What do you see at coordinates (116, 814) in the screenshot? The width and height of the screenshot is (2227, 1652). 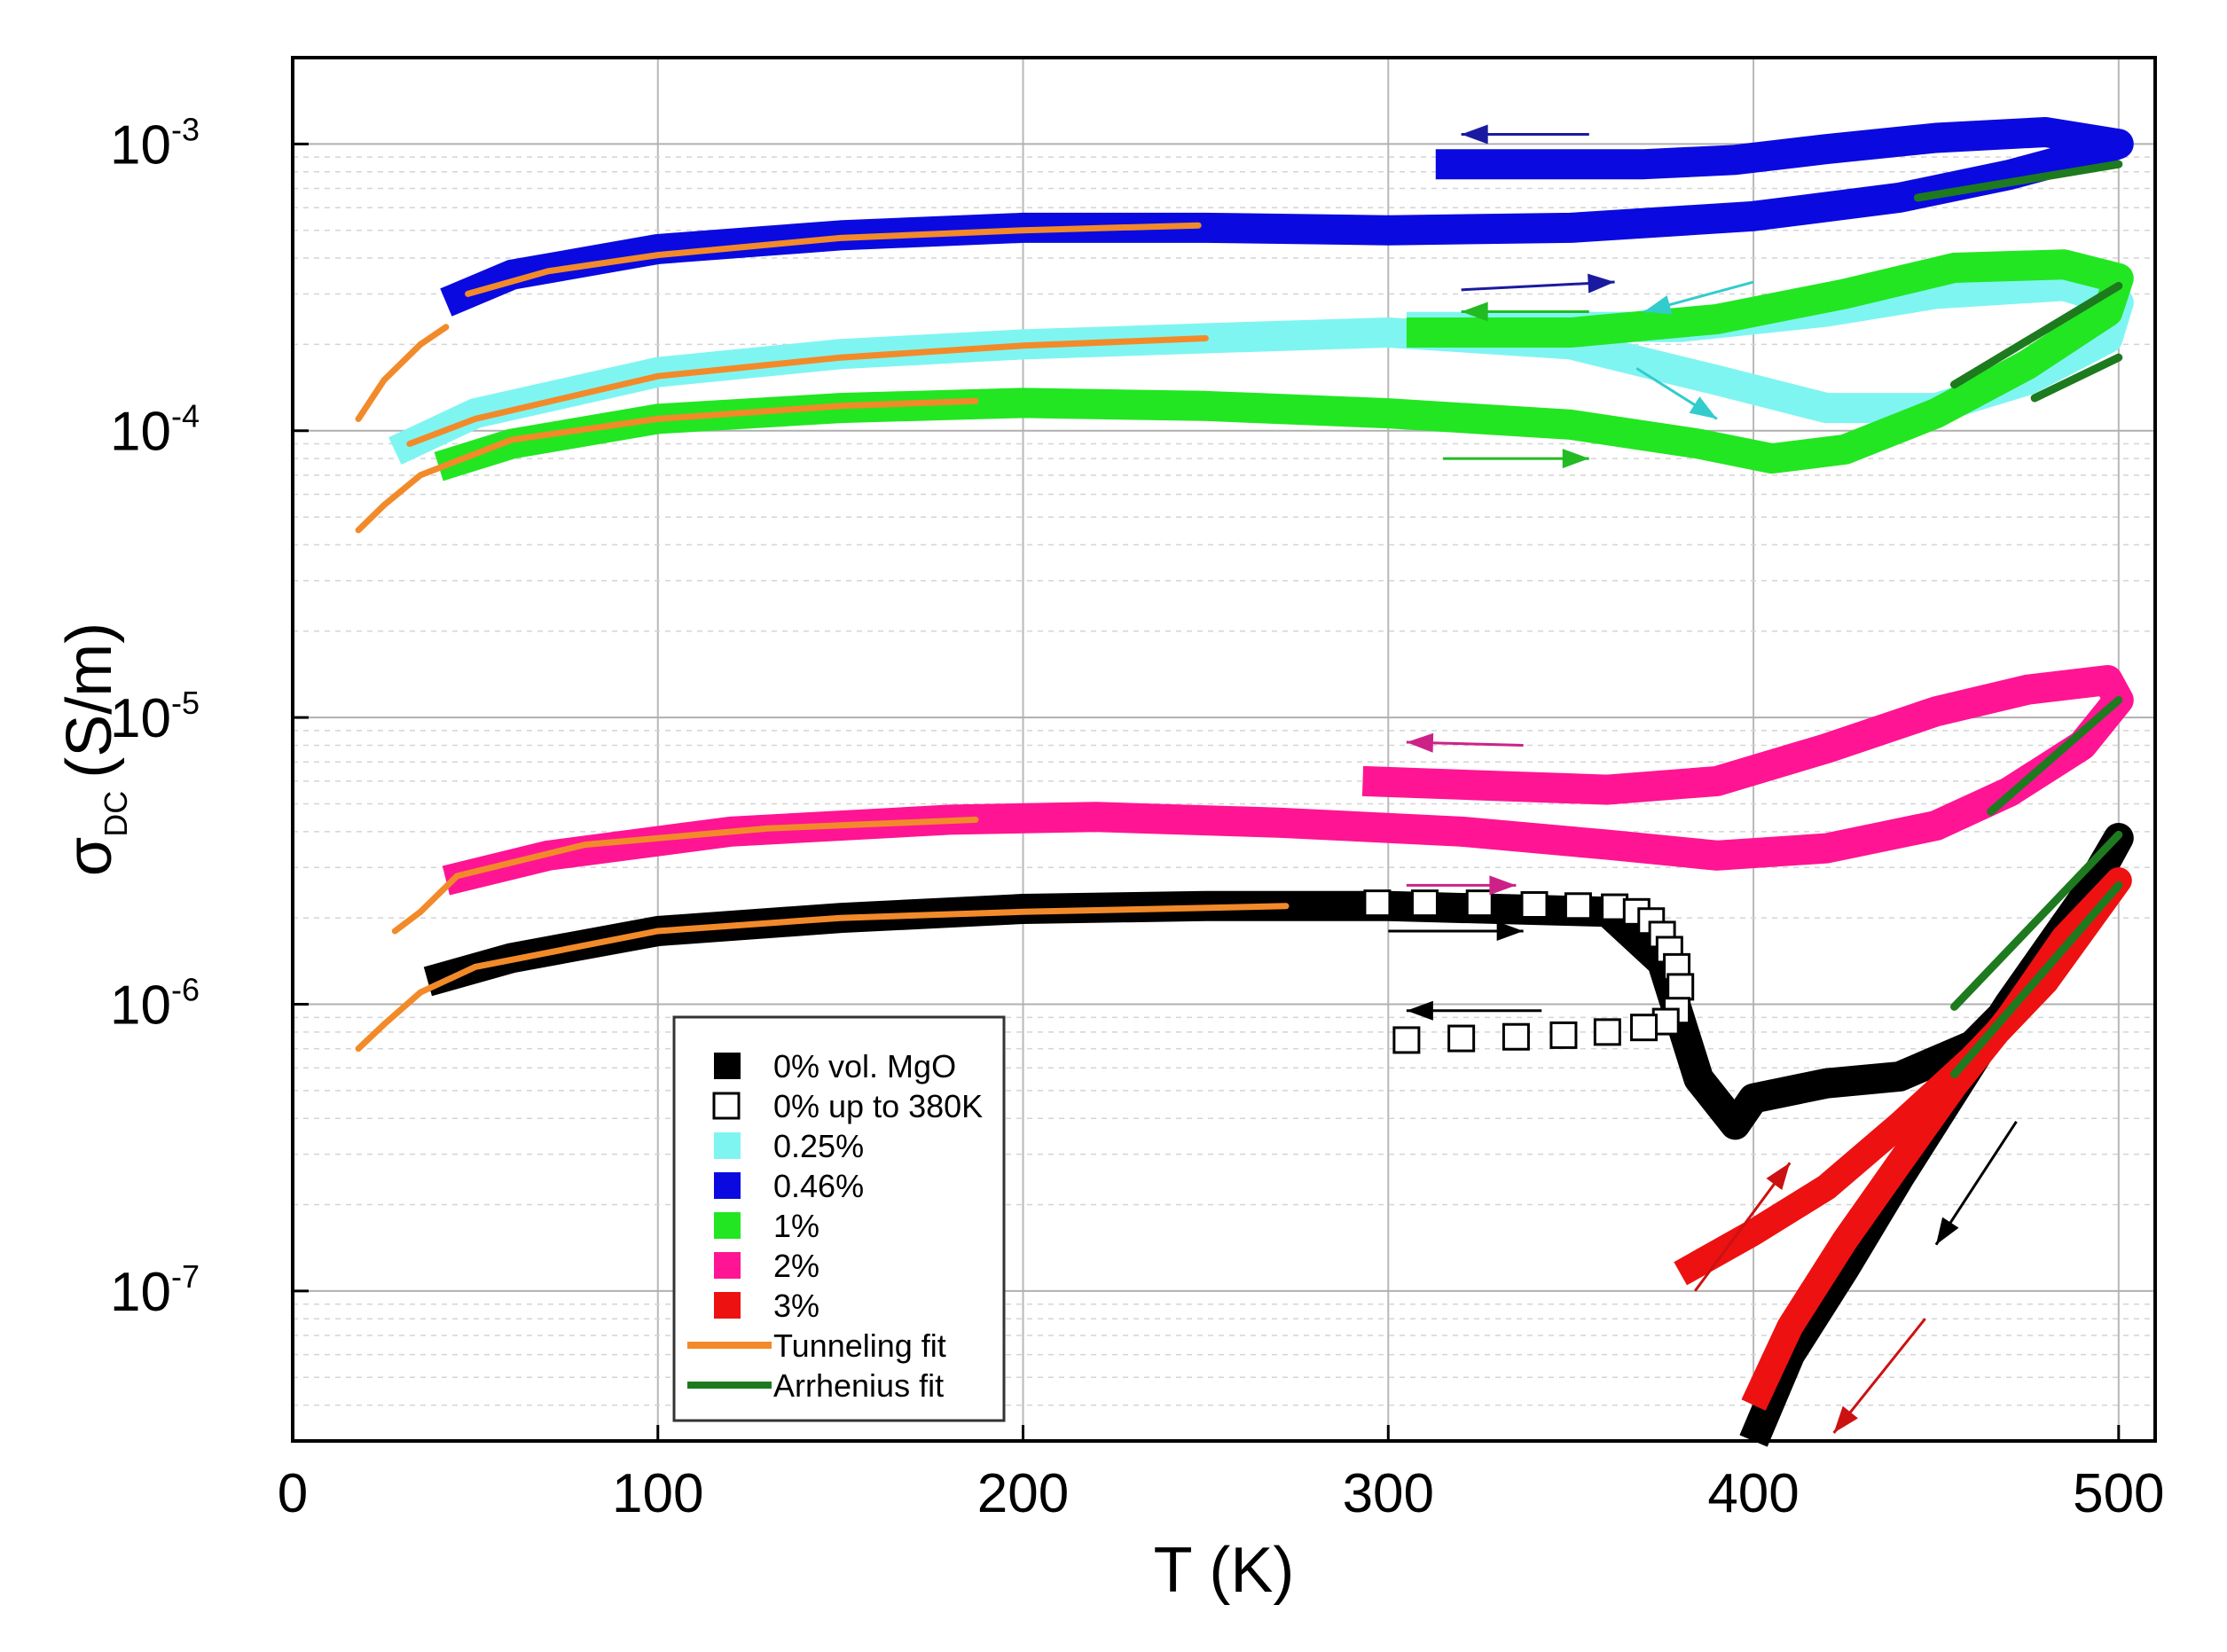 I see `y-axis-subscript: DC` at bounding box center [116, 814].